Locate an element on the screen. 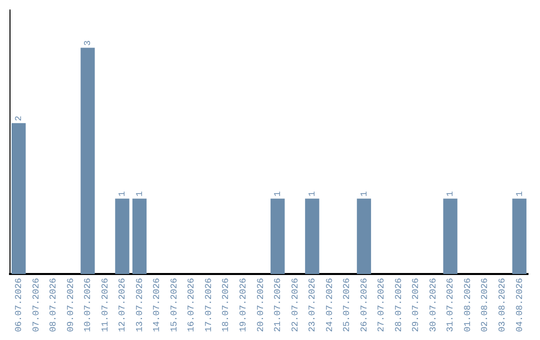 The width and height of the screenshot is (540, 340). x-tick-label: 23.07.2026 is located at coordinates (313, 305).